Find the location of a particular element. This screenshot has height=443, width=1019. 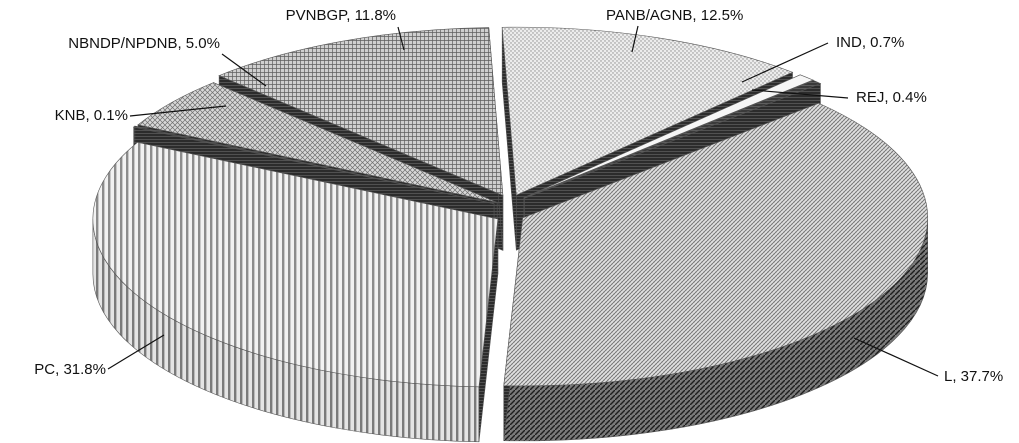

slice-label-pc: PC, 31.8% is located at coordinates (70, 369).